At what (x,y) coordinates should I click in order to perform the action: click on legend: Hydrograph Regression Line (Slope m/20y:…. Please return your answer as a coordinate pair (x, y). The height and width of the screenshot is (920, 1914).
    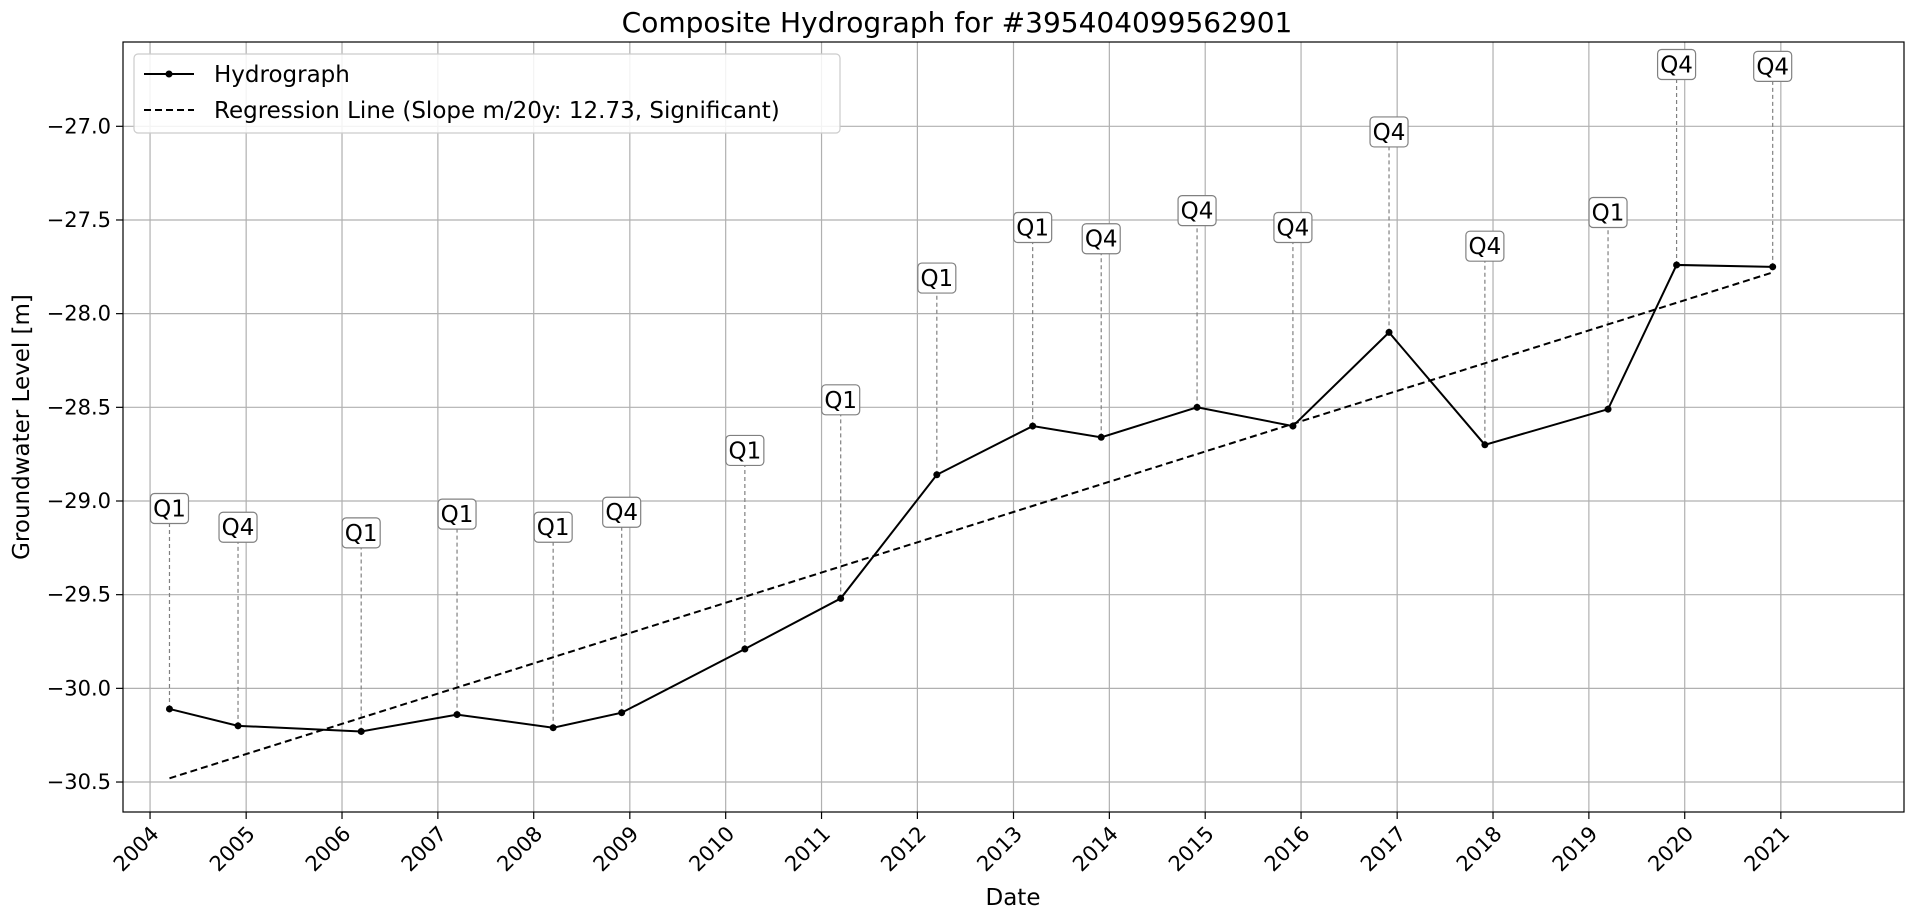
    Looking at the image, I should click on (487, 93).